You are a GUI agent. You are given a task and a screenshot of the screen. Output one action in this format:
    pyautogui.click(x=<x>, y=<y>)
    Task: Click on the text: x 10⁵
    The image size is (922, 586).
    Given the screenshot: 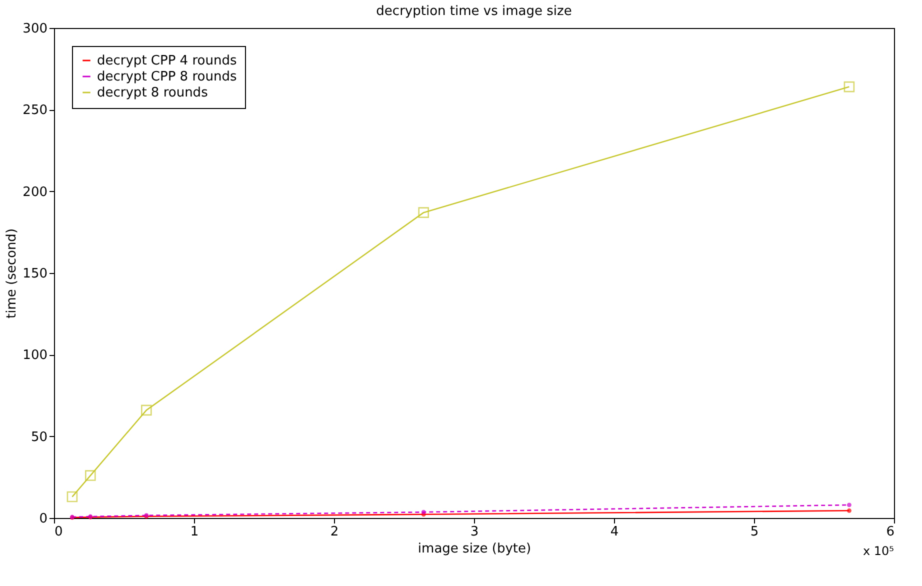 What is the action you would take?
    pyautogui.click(x=878, y=551)
    